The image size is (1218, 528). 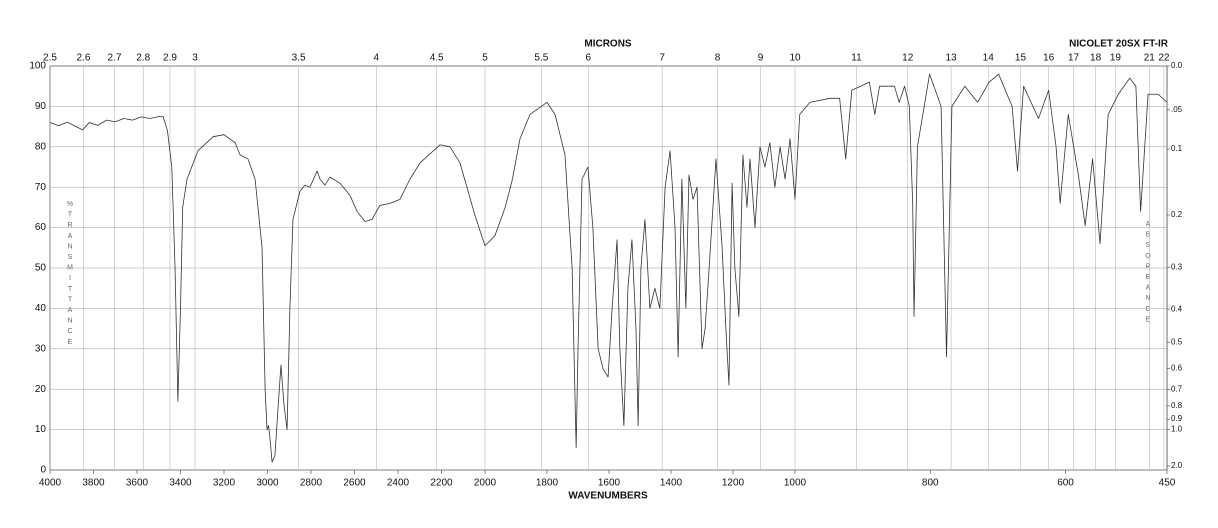 I want to click on x2-tick-label: 2.5, so click(x=50, y=58).